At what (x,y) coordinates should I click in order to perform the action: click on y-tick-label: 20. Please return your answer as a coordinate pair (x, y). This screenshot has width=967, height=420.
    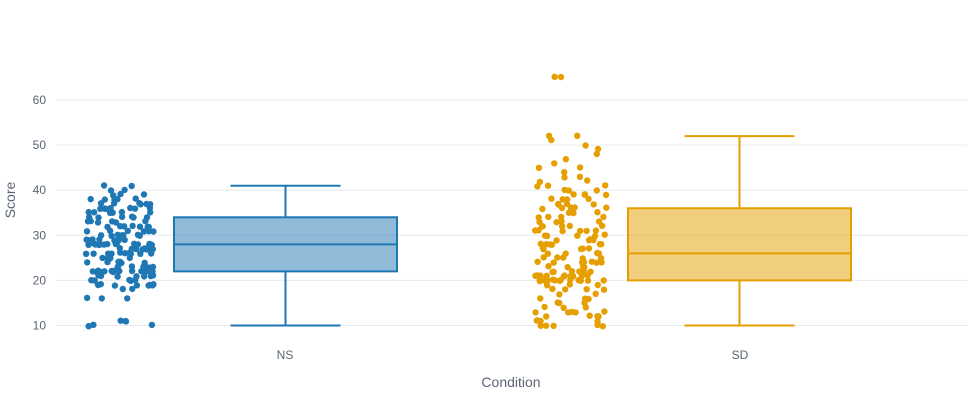
    Looking at the image, I should click on (40, 280).